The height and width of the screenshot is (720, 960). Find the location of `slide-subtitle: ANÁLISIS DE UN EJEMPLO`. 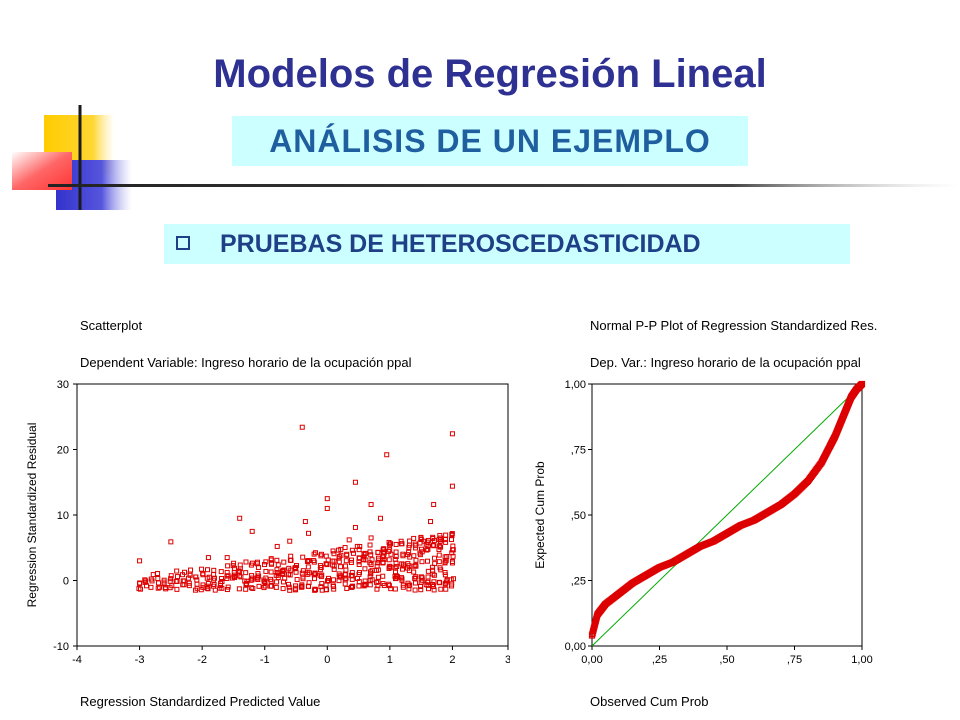

slide-subtitle: ANÁLISIS DE UN EJEMPLO is located at coordinates (490, 141).